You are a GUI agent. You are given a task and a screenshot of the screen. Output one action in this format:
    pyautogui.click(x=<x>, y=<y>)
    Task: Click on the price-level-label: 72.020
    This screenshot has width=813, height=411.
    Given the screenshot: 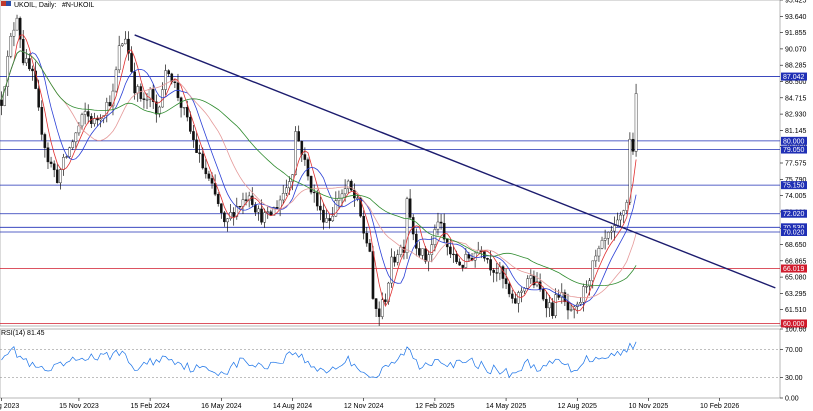 What is the action you would take?
    pyautogui.click(x=794, y=214)
    